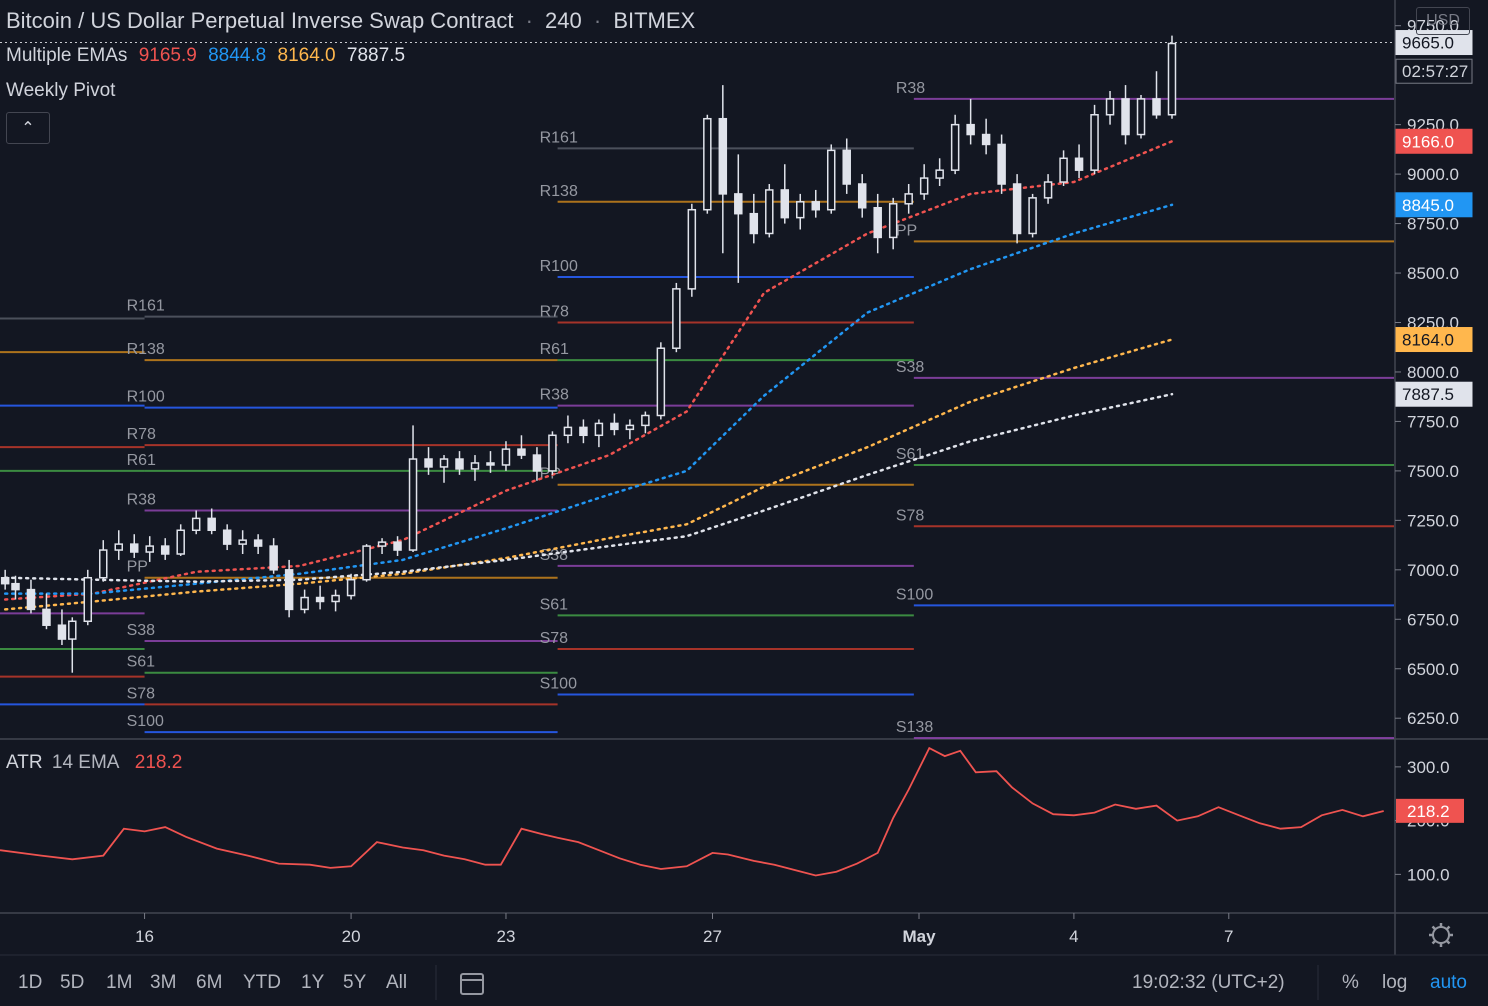  What do you see at coordinates (313, 982) in the screenshot?
I see `range-1y-button: 1Y` at bounding box center [313, 982].